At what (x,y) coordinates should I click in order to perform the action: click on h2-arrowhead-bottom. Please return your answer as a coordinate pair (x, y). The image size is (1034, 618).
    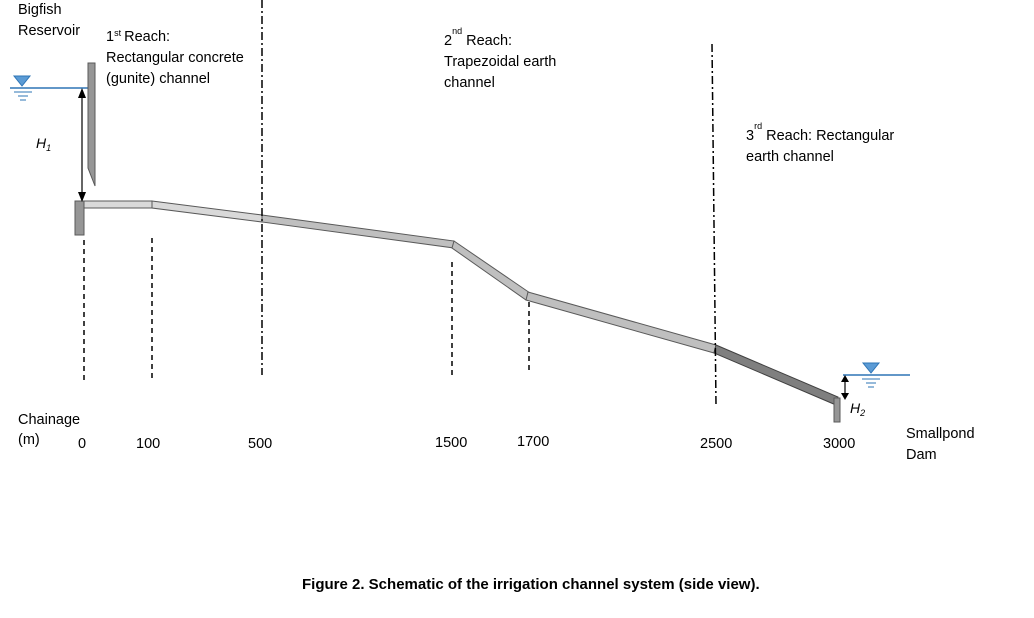
    Looking at the image, I should click on (845, 396).